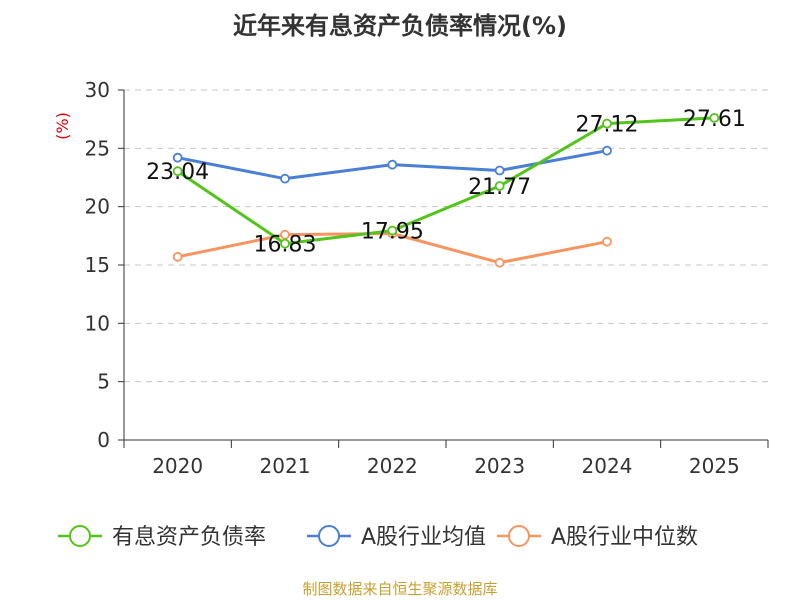 The width and height of the screenshot is (800, 600). I want to click on y-tick-label: 25, so click(97, 148).